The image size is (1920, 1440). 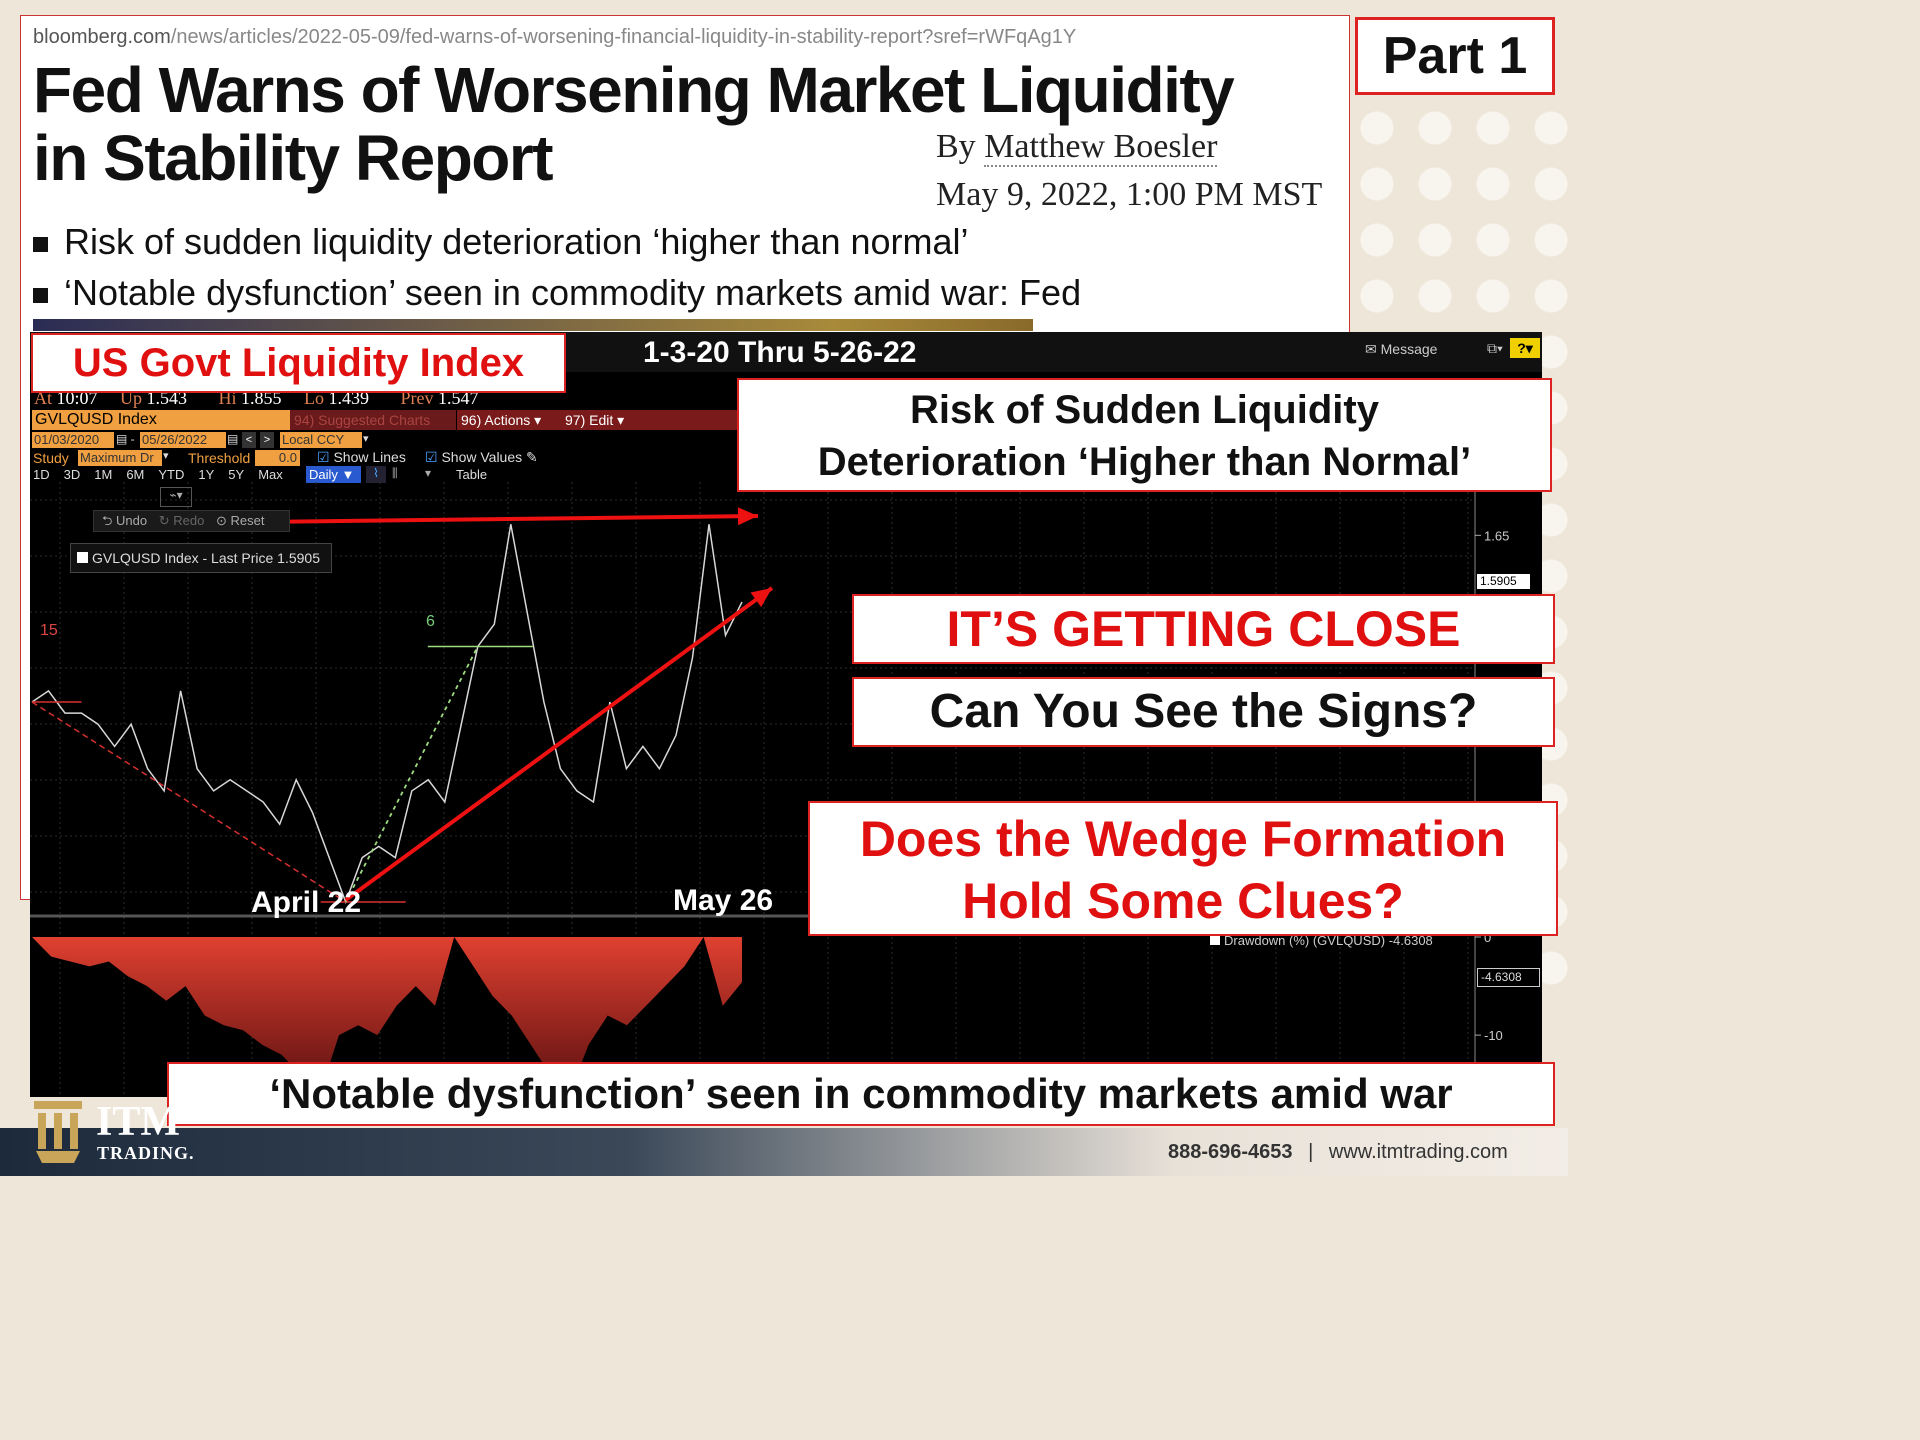 I want to click on wedge-support-arrow, so click(x=559, y=744).